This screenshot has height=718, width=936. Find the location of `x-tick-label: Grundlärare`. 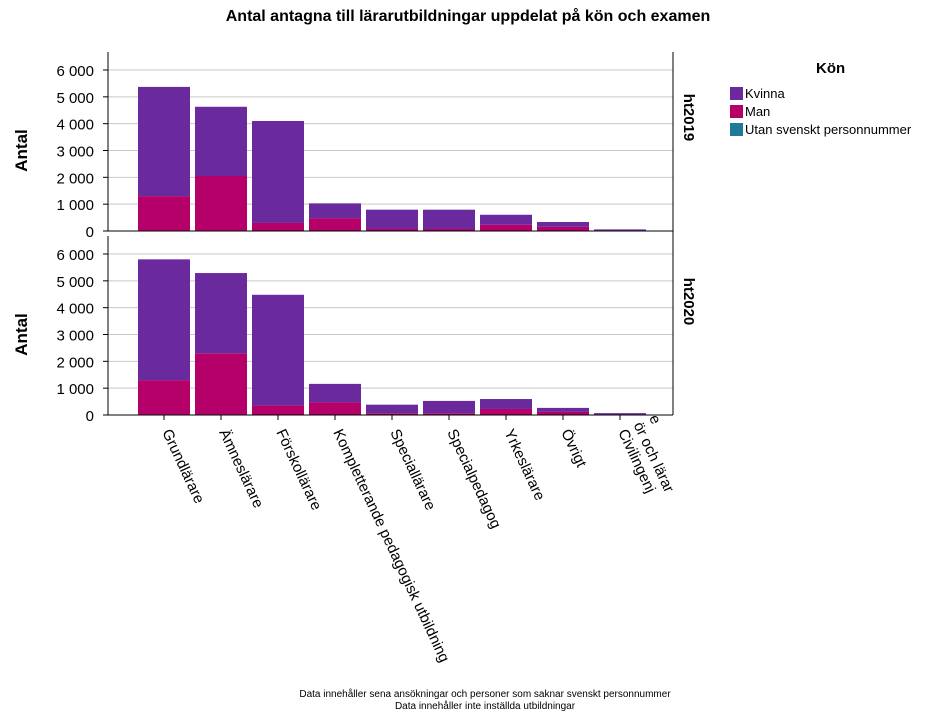

x-tick-label: Grundlärare is located at coordinates (182, 467).